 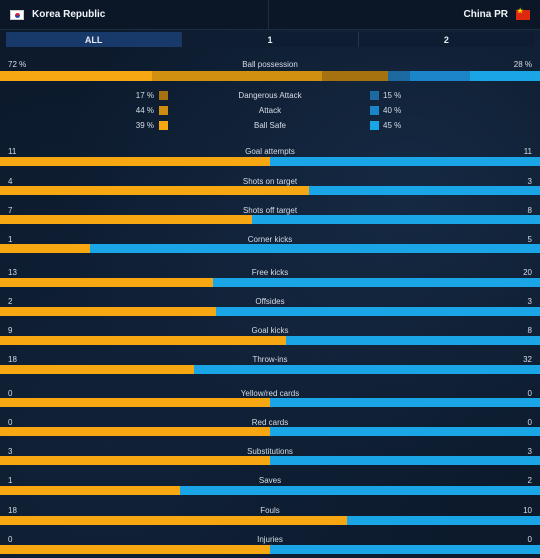 I want to click on possession-bar, so click(x=270, y=76).